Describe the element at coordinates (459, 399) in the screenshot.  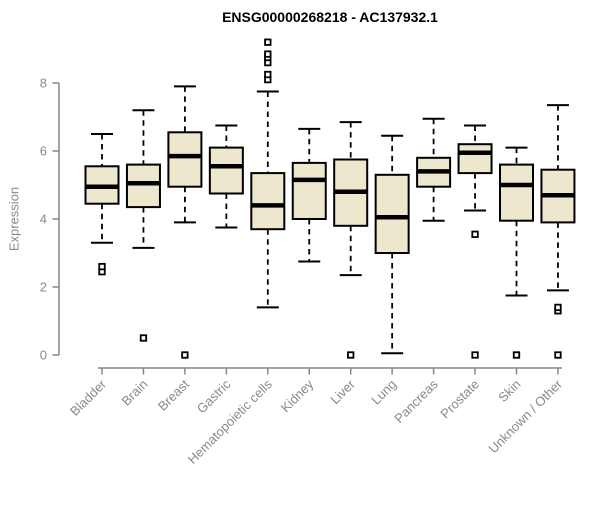
I see `x-tick-label-prostate: Prostate` at that location.